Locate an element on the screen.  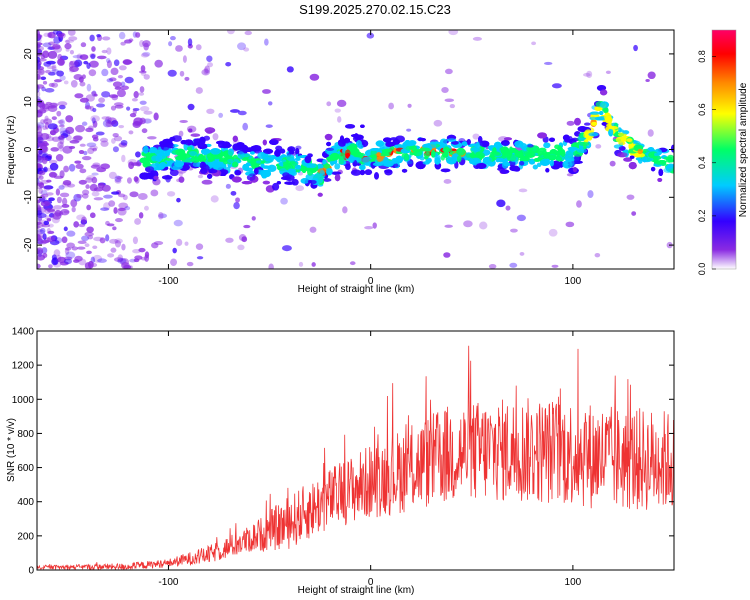
spectrogram-x-tick-label: 0 is located at coordinates (371, 281).